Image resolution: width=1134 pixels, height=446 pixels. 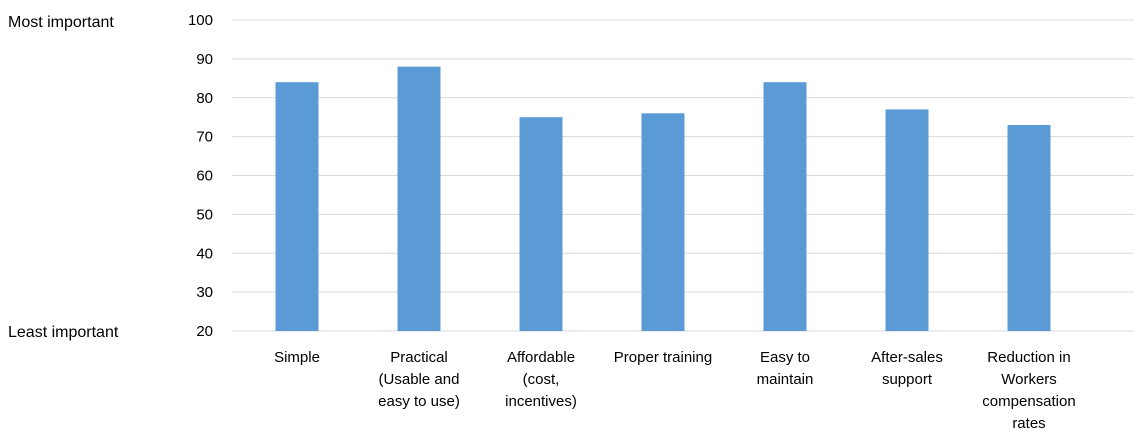 What do you see at coordinates (1029, 379) in the screenshot?
I see `x-tick-label-line: Workers` at bounding box center [1029, 379].